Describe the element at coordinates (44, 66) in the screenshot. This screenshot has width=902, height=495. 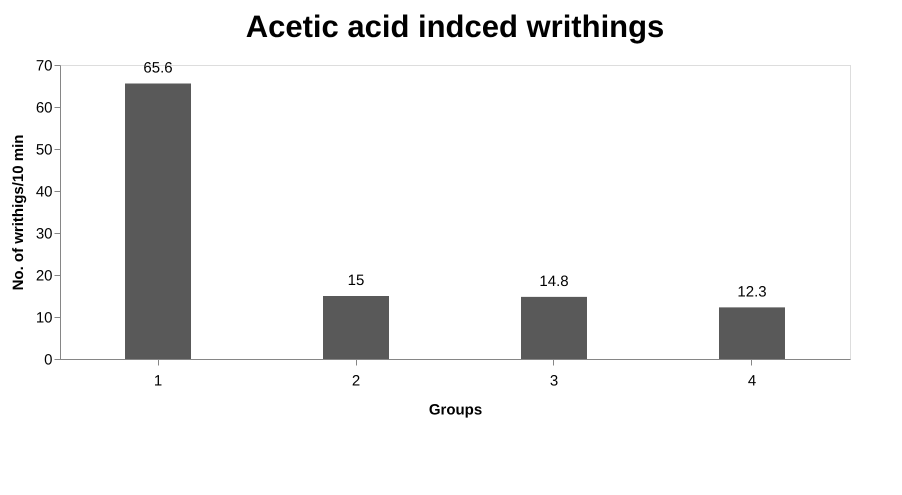
I see `y-tick-label: 70` at that location.